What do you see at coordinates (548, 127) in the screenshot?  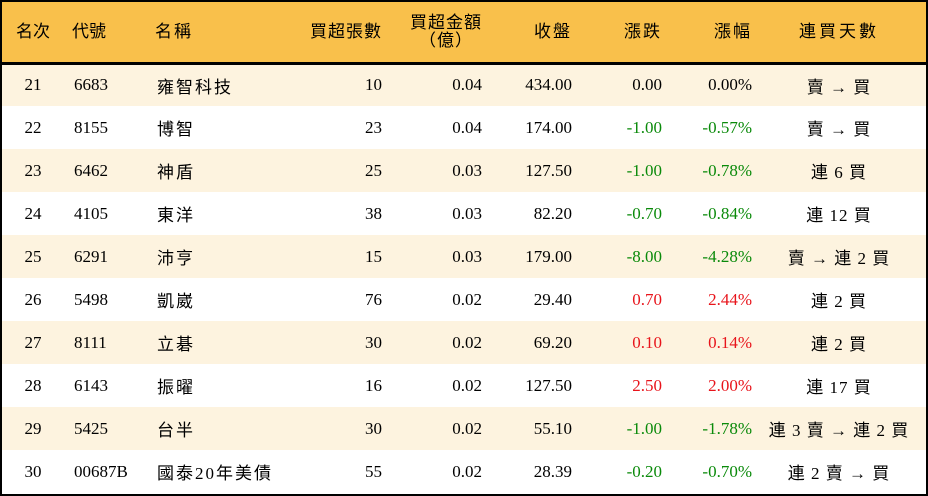 I see `cell-close: 174.00` at bounding box center [548, 127].